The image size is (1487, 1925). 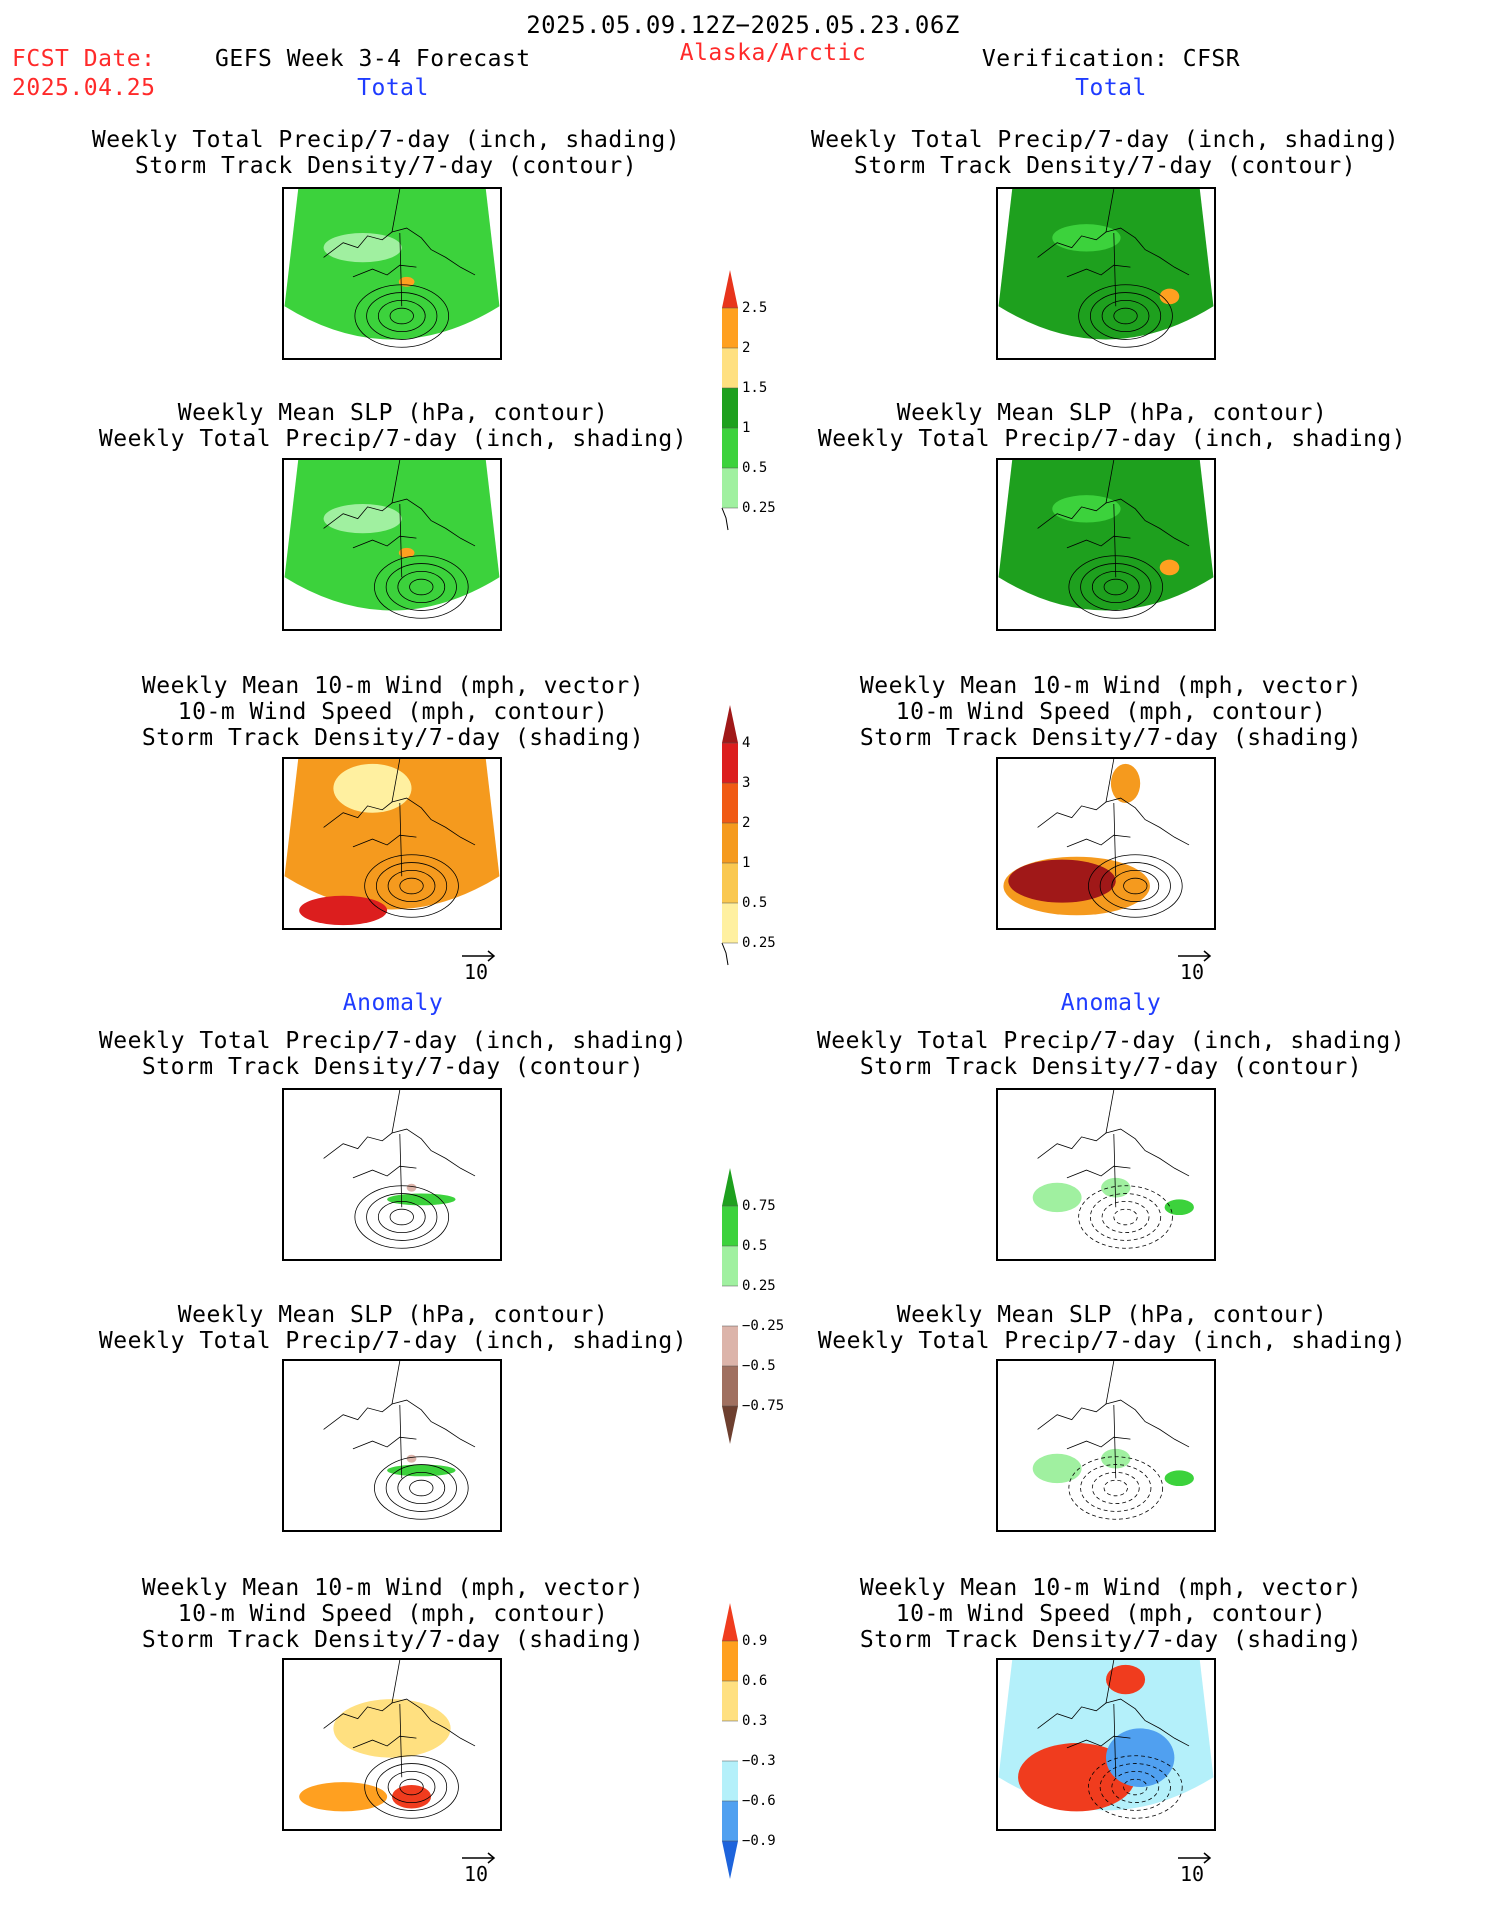 I want to click on colorbar-tick-label: −0.25, so click(x=763, y=1326).